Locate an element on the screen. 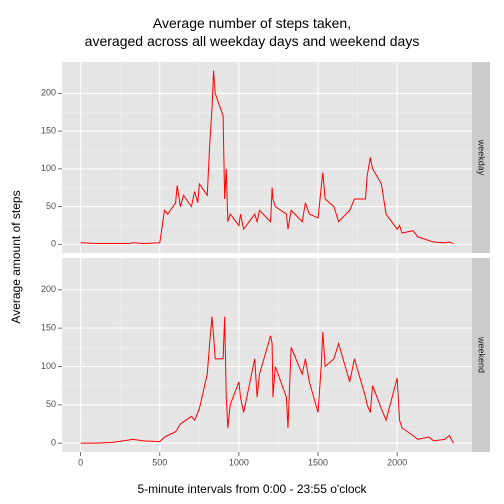 This screenshot has width=504, height=504. x-tick-label: 1500 is located at coordinates (318, 462).